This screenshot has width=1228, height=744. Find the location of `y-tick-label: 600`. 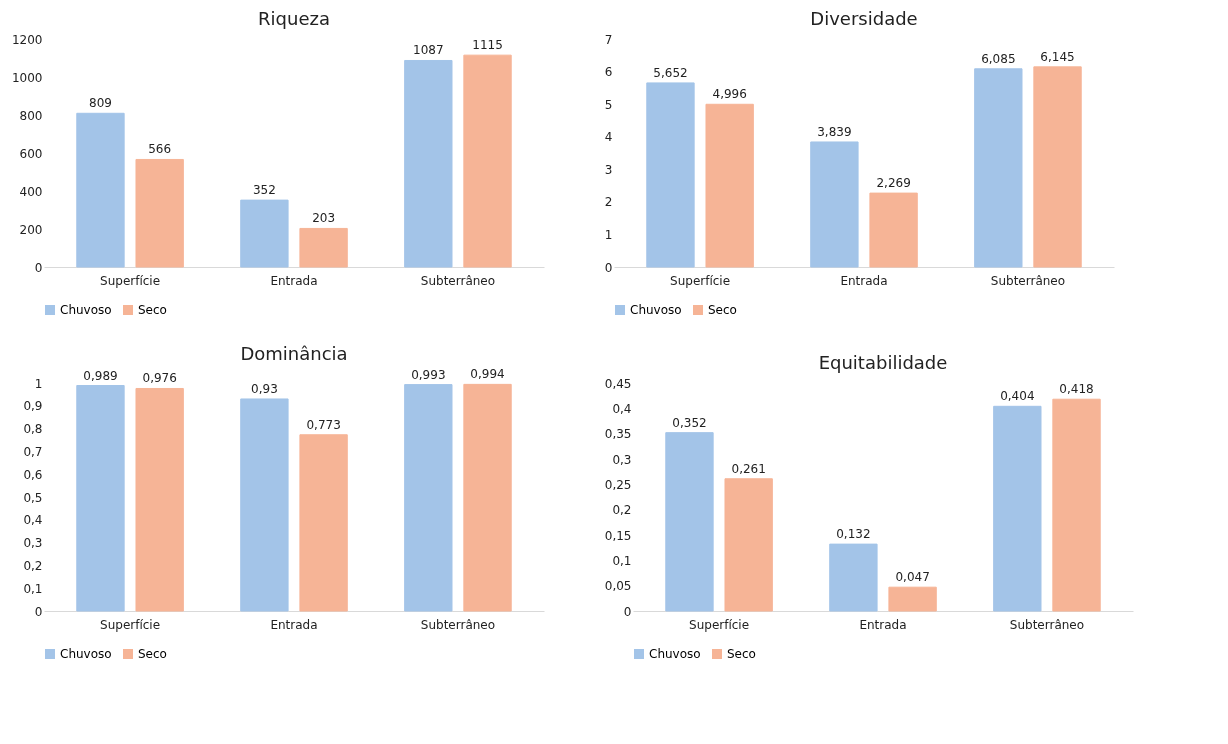

y-tick-label: 600 is located at coordinates (31, 153).